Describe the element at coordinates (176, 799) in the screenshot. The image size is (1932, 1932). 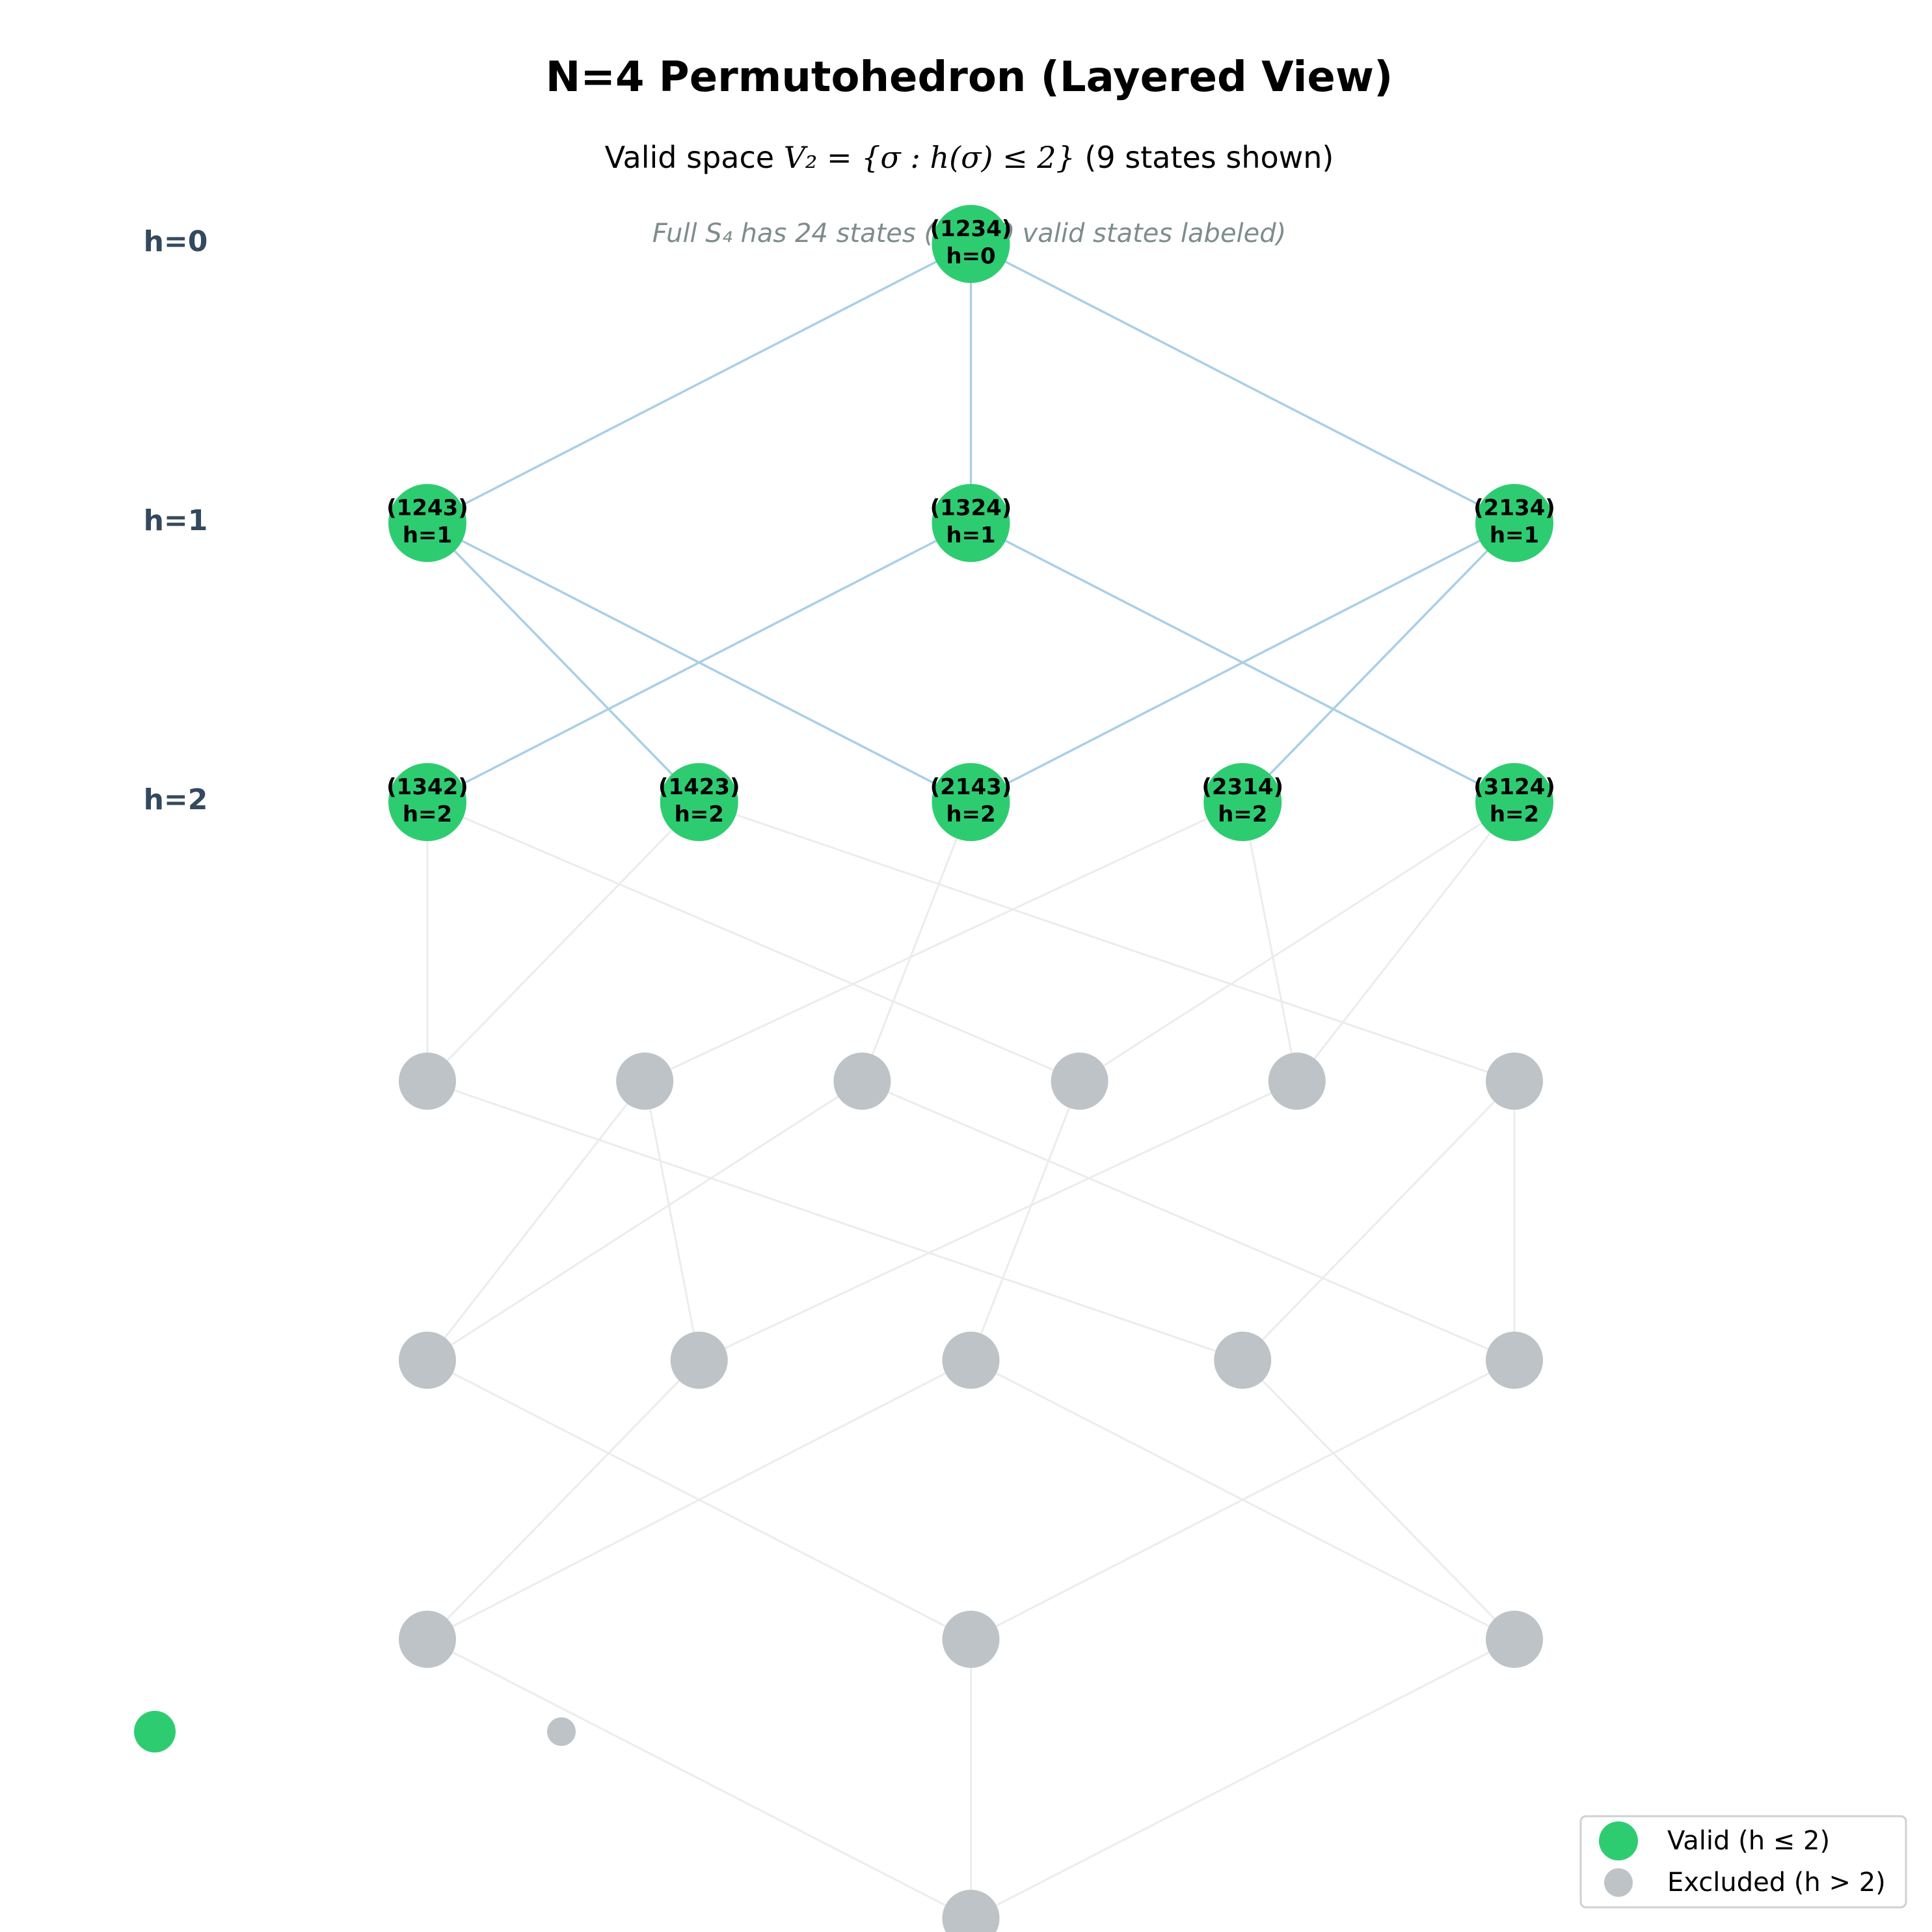
I see `layer-label-h2: h=2` at that location.